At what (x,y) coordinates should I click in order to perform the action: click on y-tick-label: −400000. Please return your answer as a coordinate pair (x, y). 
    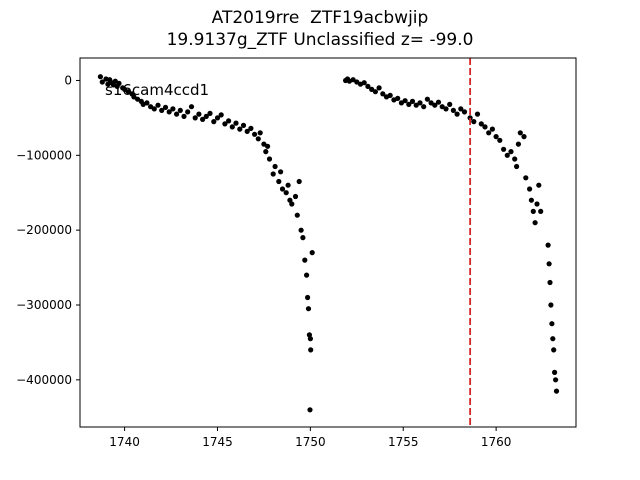
    Looking at the image, I should click on (44, 380).